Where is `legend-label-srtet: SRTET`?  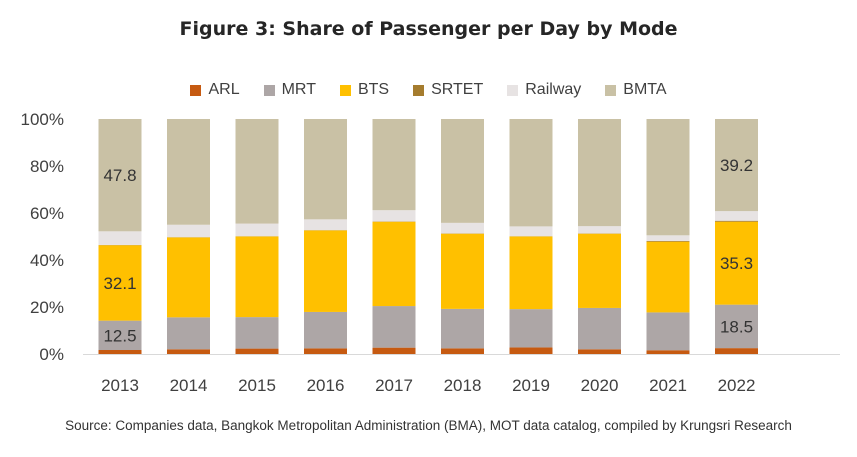 legend-label-srtet: SRTET is located at coordinates (457, 89).